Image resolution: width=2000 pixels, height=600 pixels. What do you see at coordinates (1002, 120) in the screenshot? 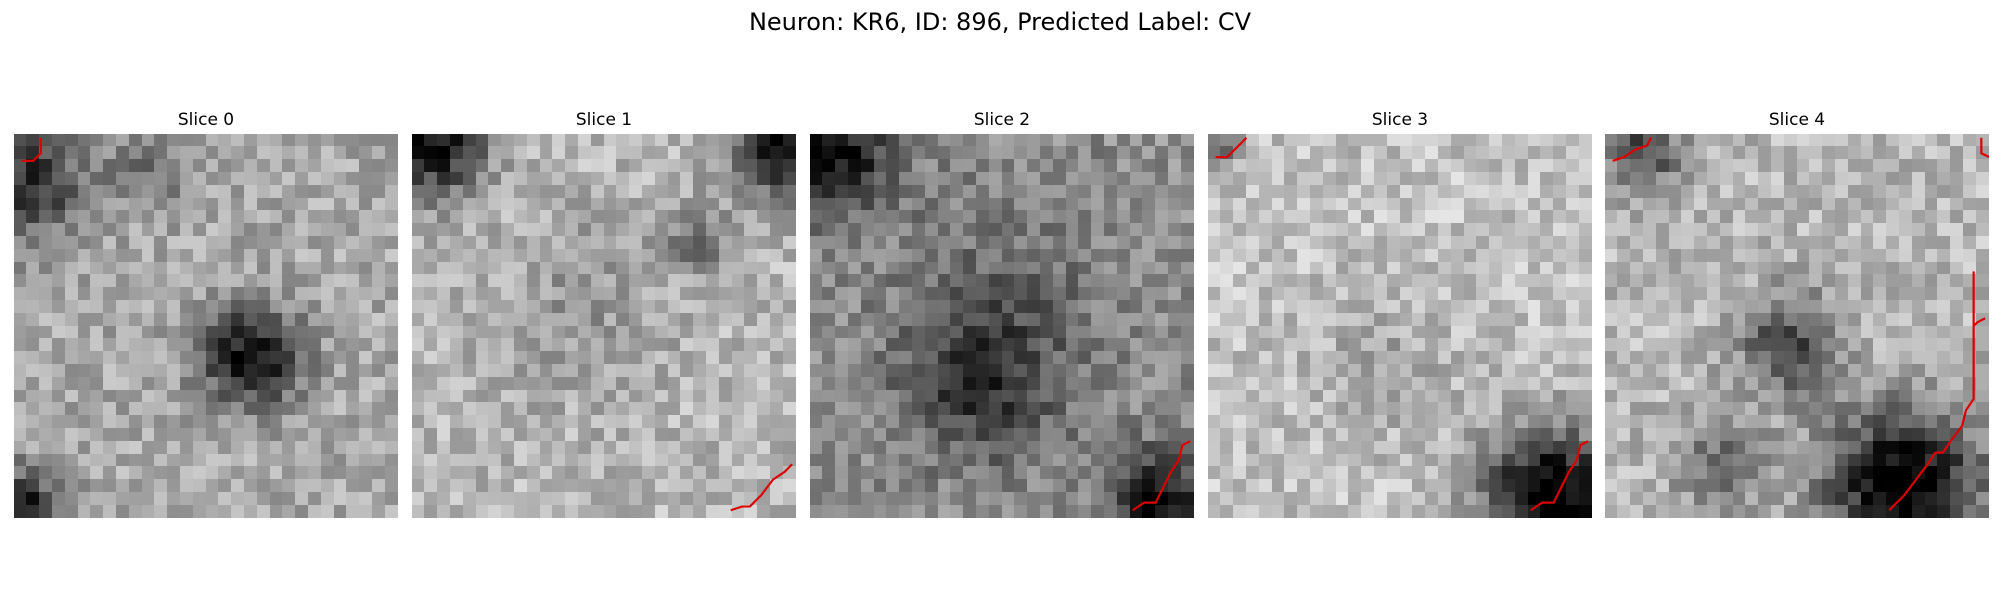
I see `slice-title-2: Slice 2` at bounding box center [1002, 120].